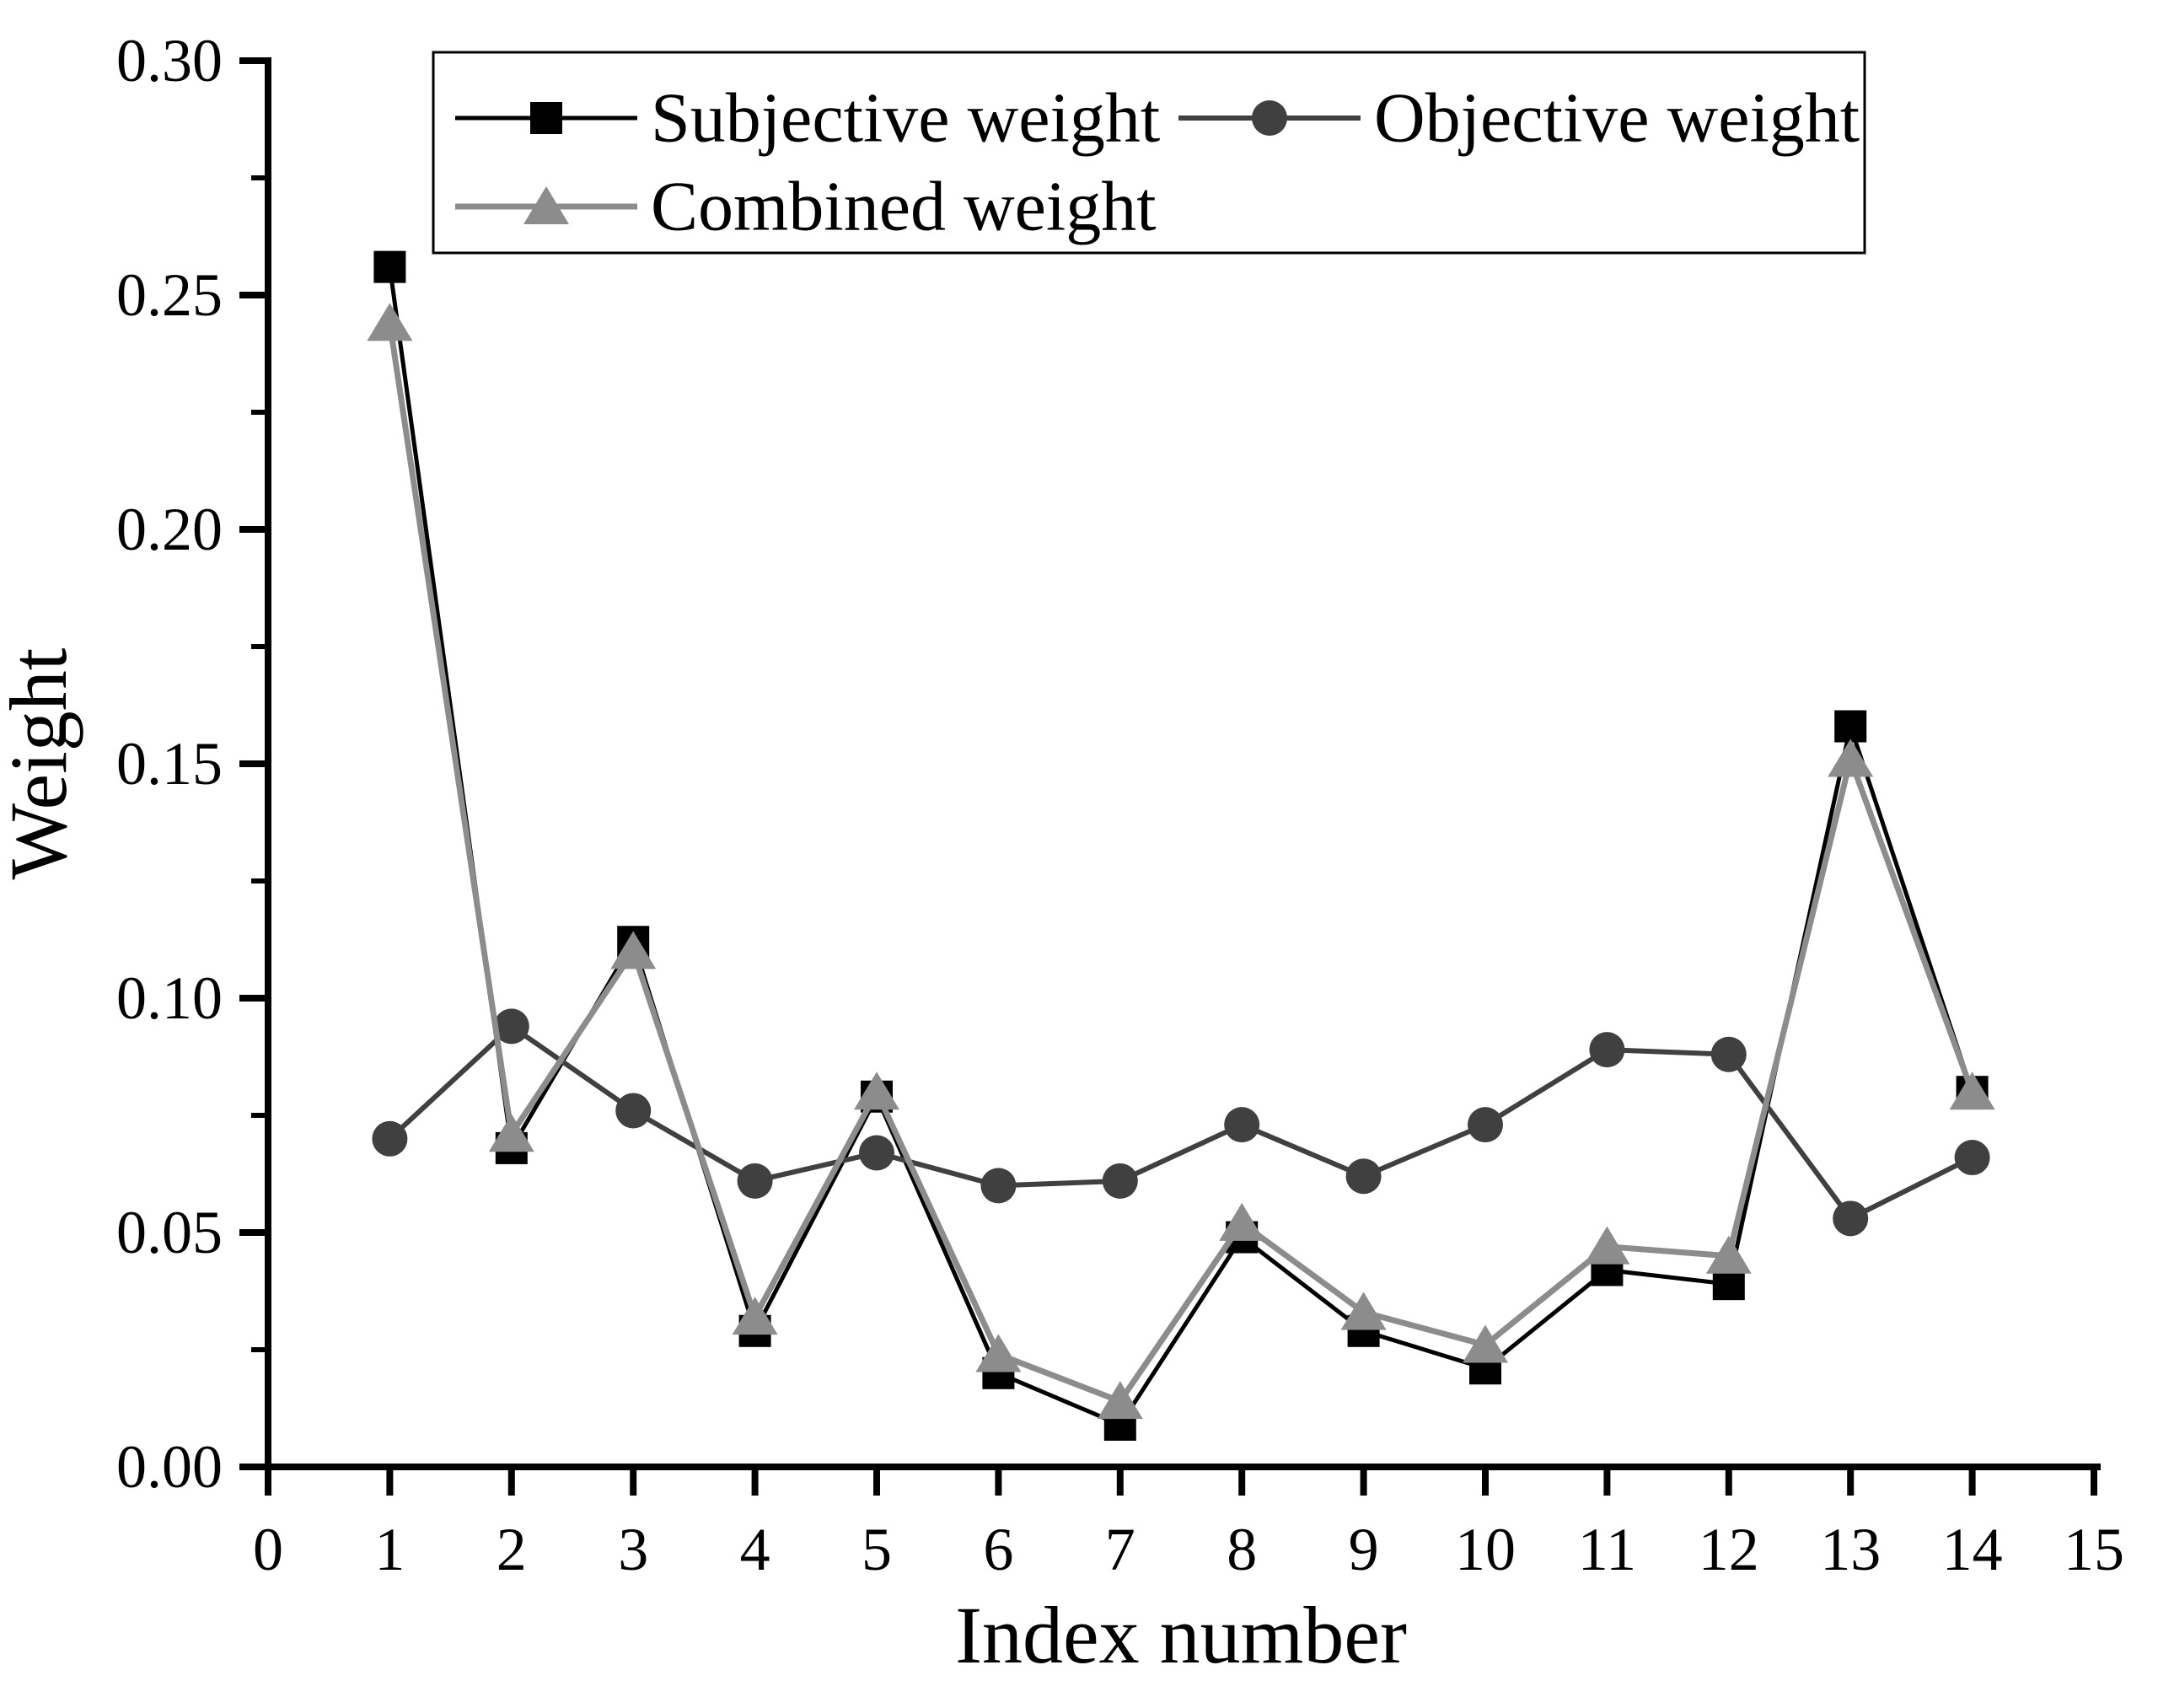 The height and width of the screenshot is (1708, 2158). What do you see at coordinates (512, 1549) in the screenshot?
I see `x-tick-label: 2` at bounding box center [512, 1549].